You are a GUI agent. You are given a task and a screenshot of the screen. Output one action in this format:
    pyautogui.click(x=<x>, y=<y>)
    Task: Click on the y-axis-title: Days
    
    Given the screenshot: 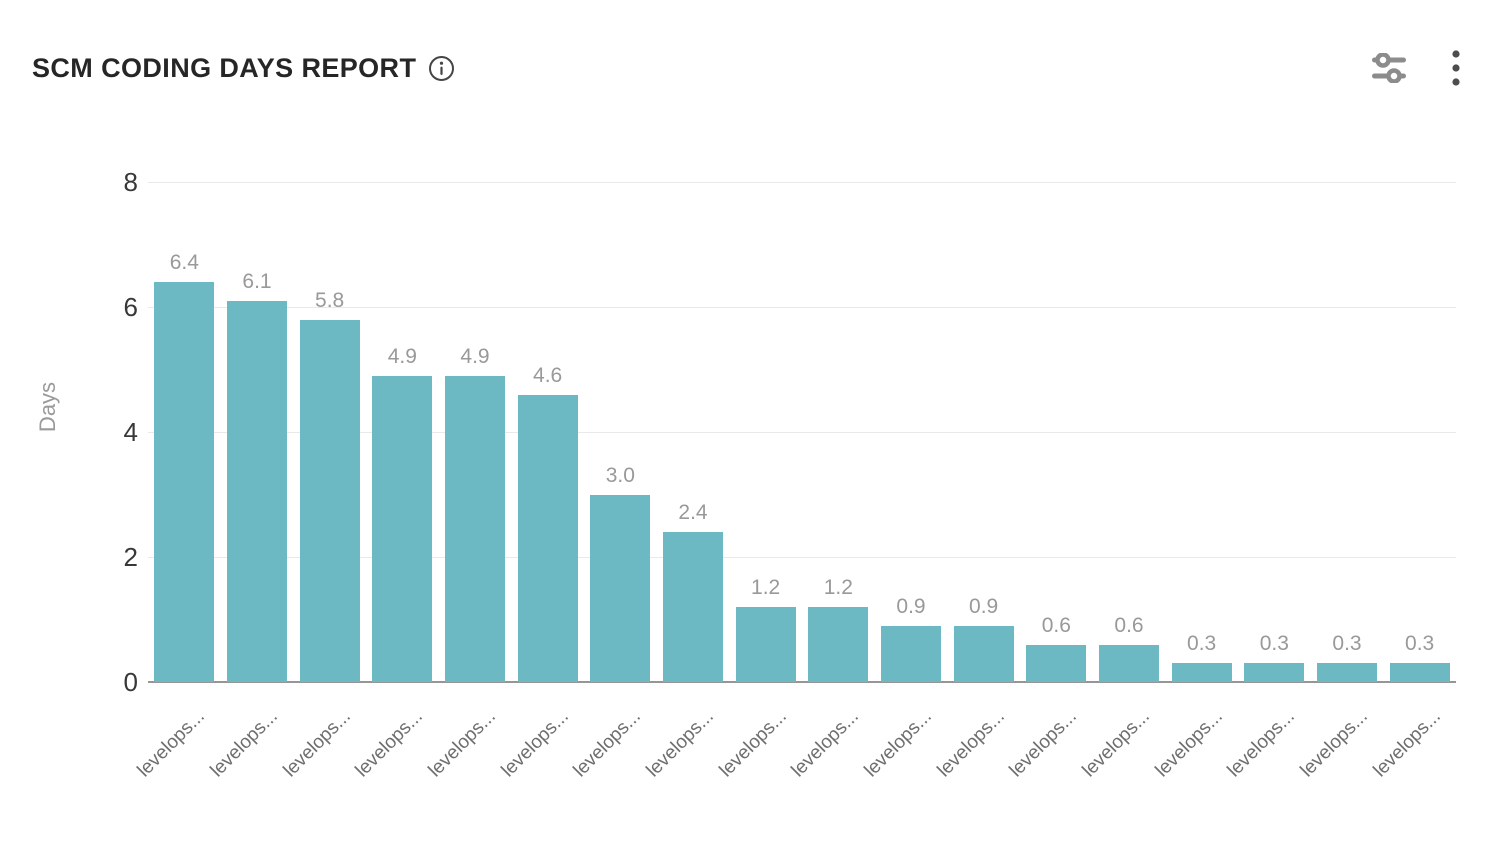 What is the action you would take?
    pyautogui.click(x=47, y=407)
    